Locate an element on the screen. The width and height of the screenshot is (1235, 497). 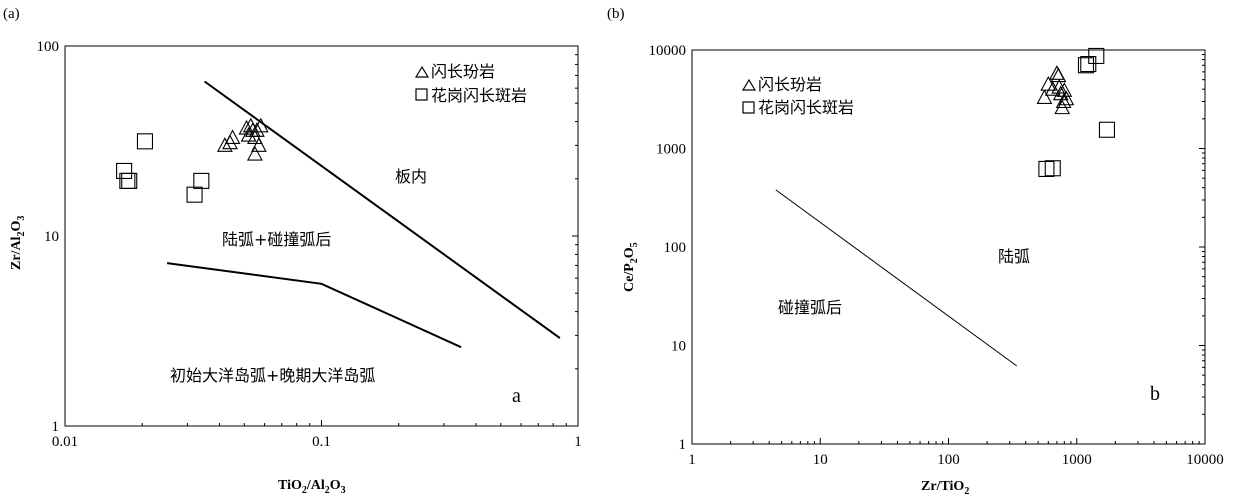
x-tick-label: 10000 is located at coordinates (1205, 460).